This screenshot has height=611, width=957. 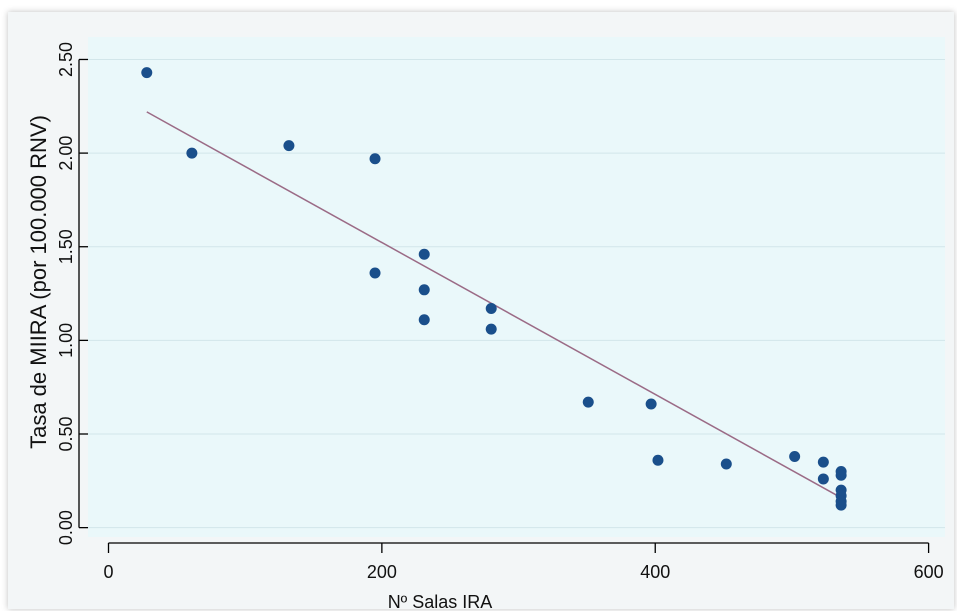 What do you see at coordinates (440, 600) in the screenshot?
I see `x-axis-label: Nº Salas IRA` at bounding box center [440, 600].